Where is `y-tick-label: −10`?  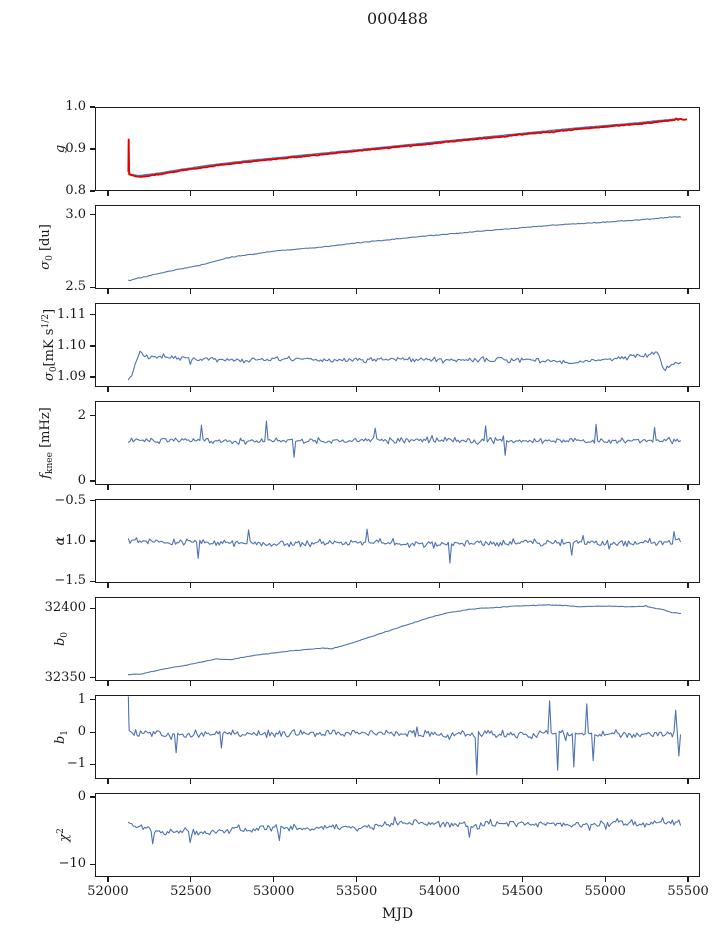 y-tick-label: −10 is located at coordinates (72, 864).